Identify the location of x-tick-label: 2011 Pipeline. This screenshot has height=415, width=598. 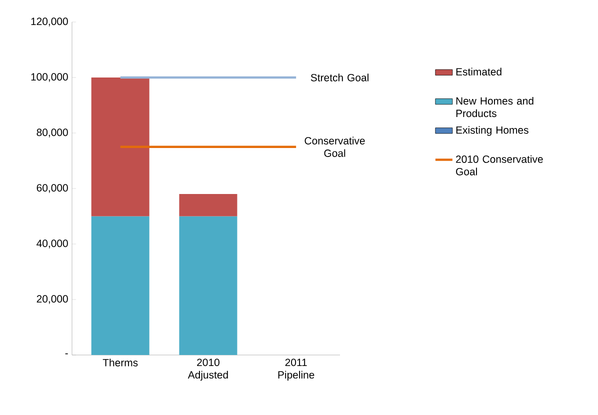
(296, 369).